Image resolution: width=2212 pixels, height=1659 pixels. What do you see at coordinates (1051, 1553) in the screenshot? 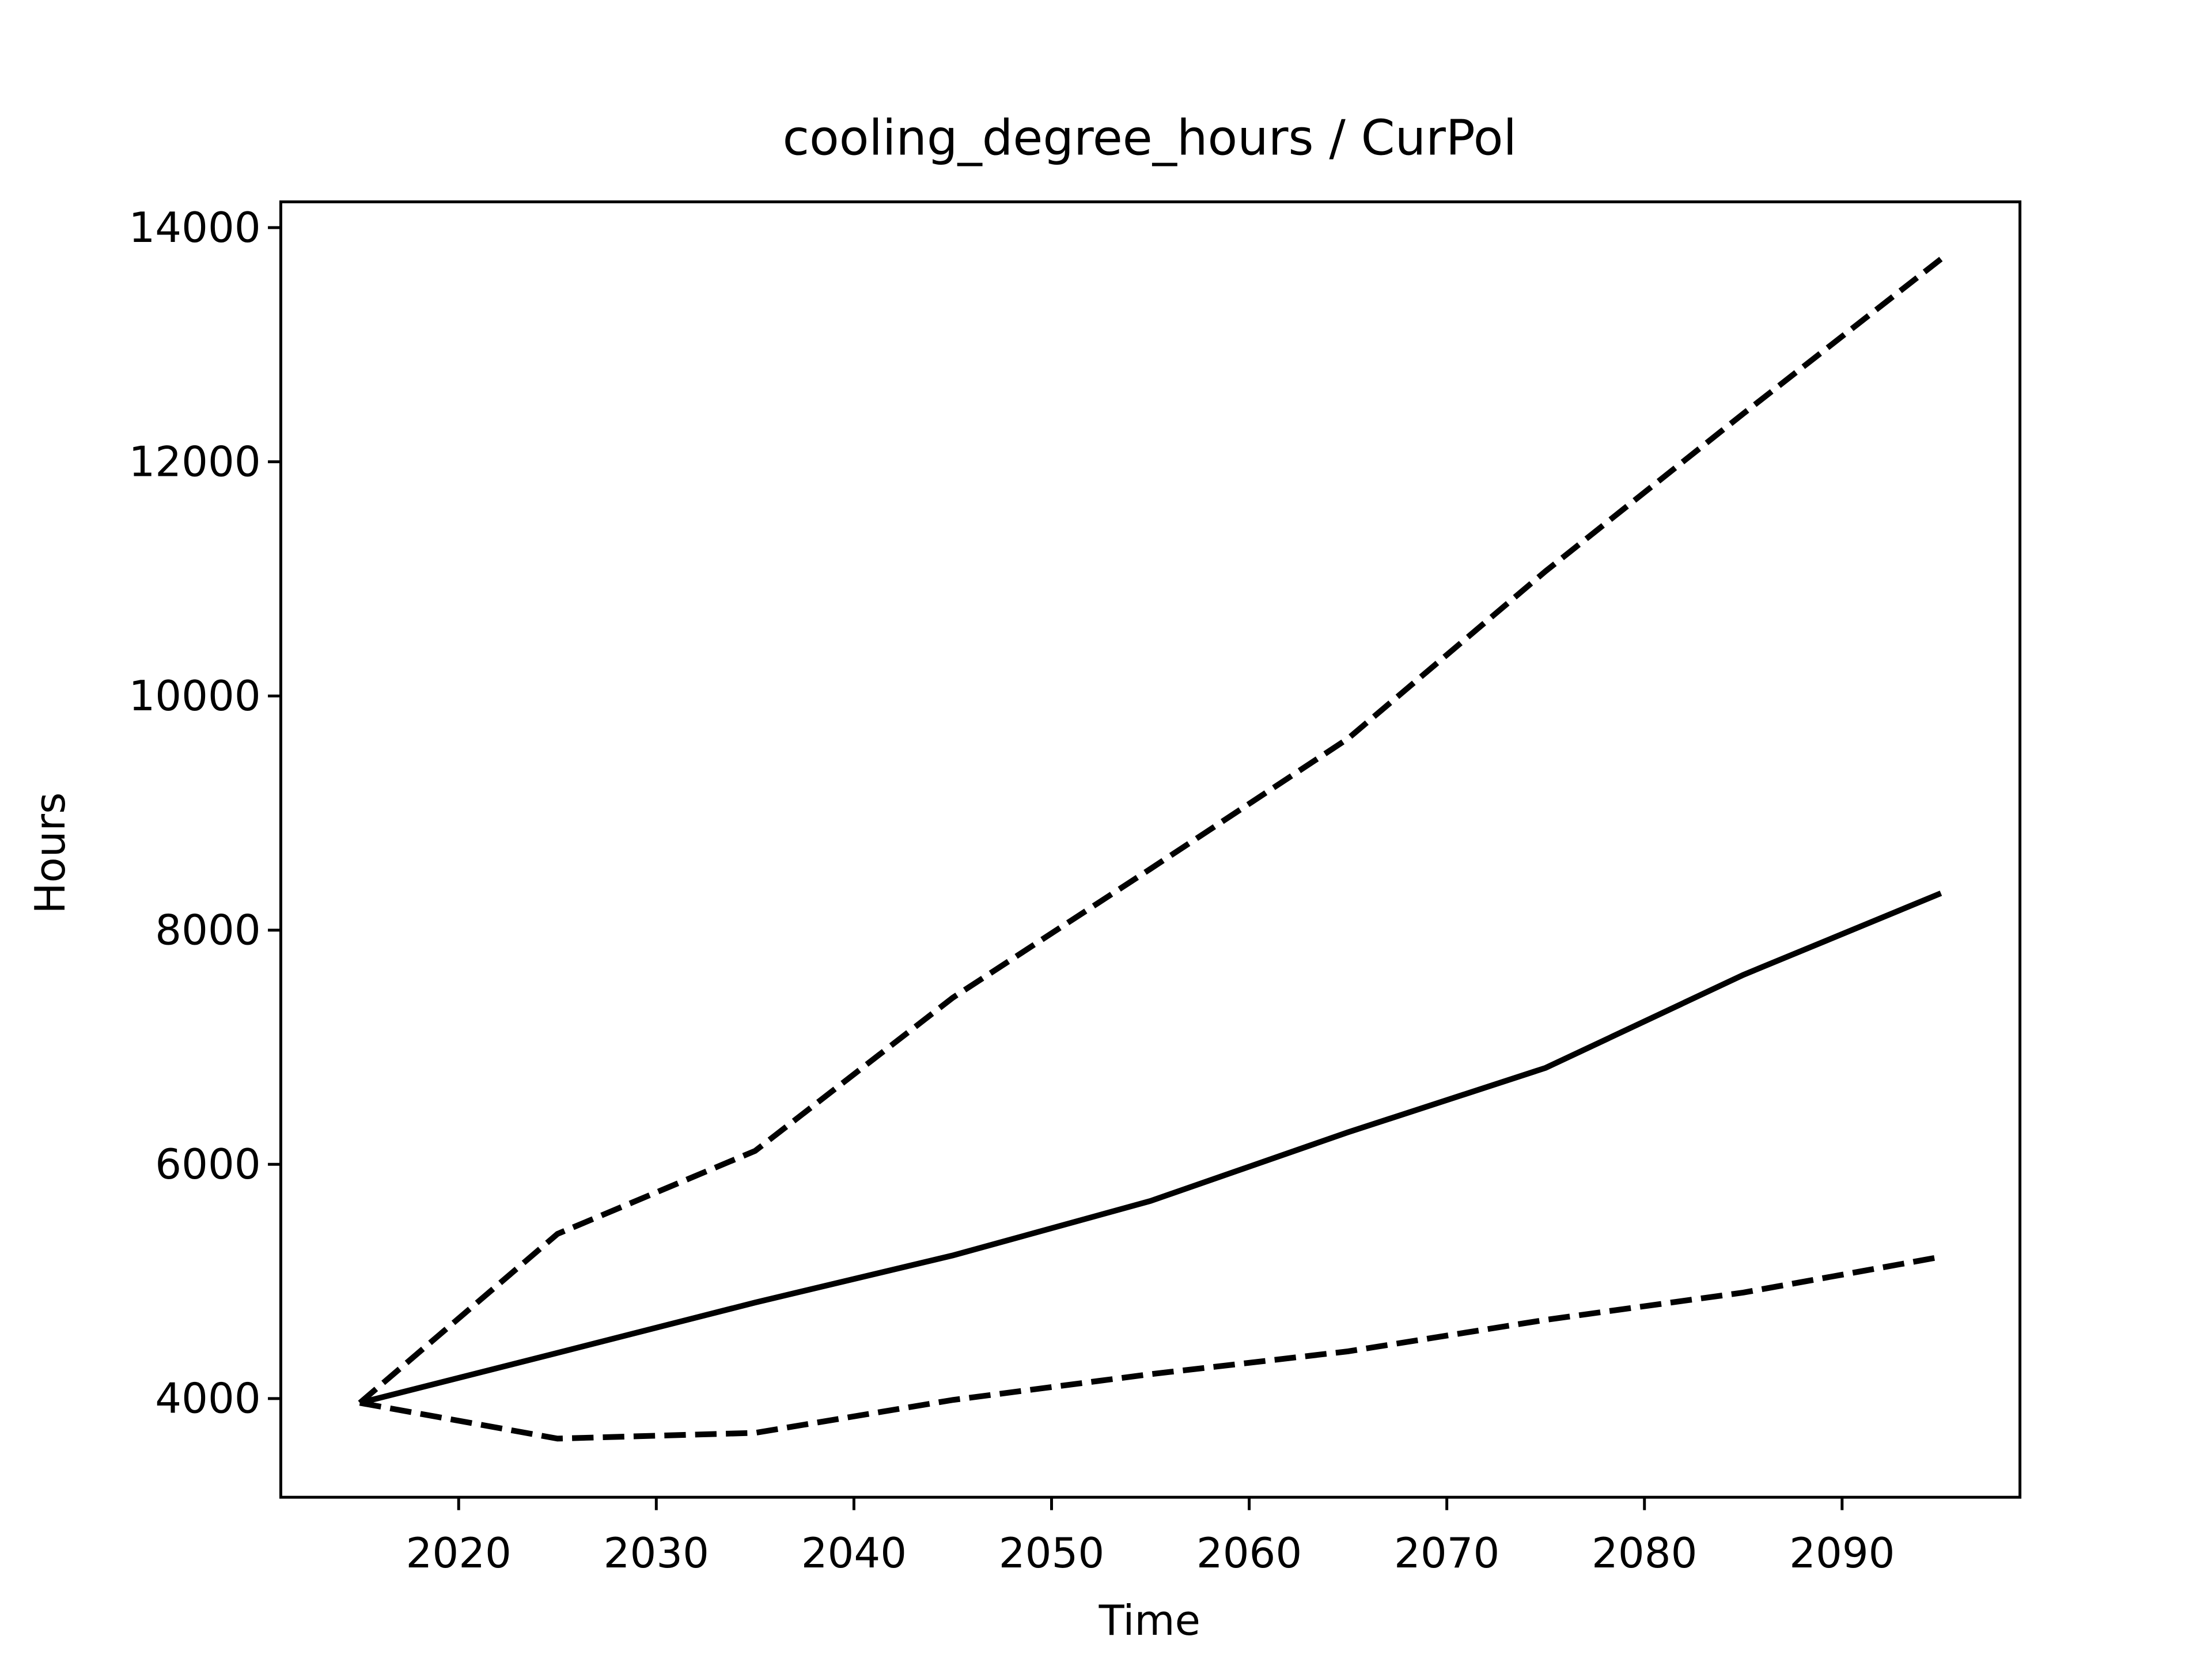
I see `x-tick-label: 2050` at bounding box center [1051, 1553].